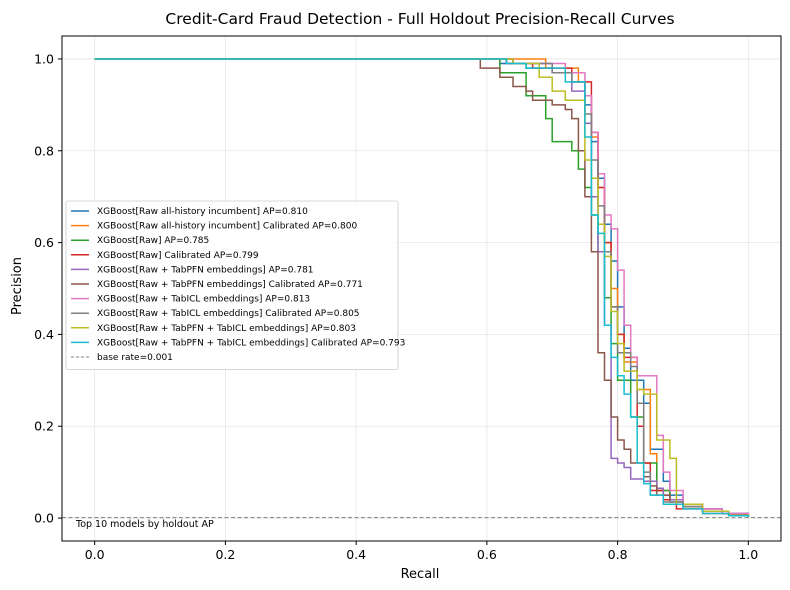 This screenshot has width=790, height=590. I want to click on y-tick-label: 0.6, so click(44, 242).